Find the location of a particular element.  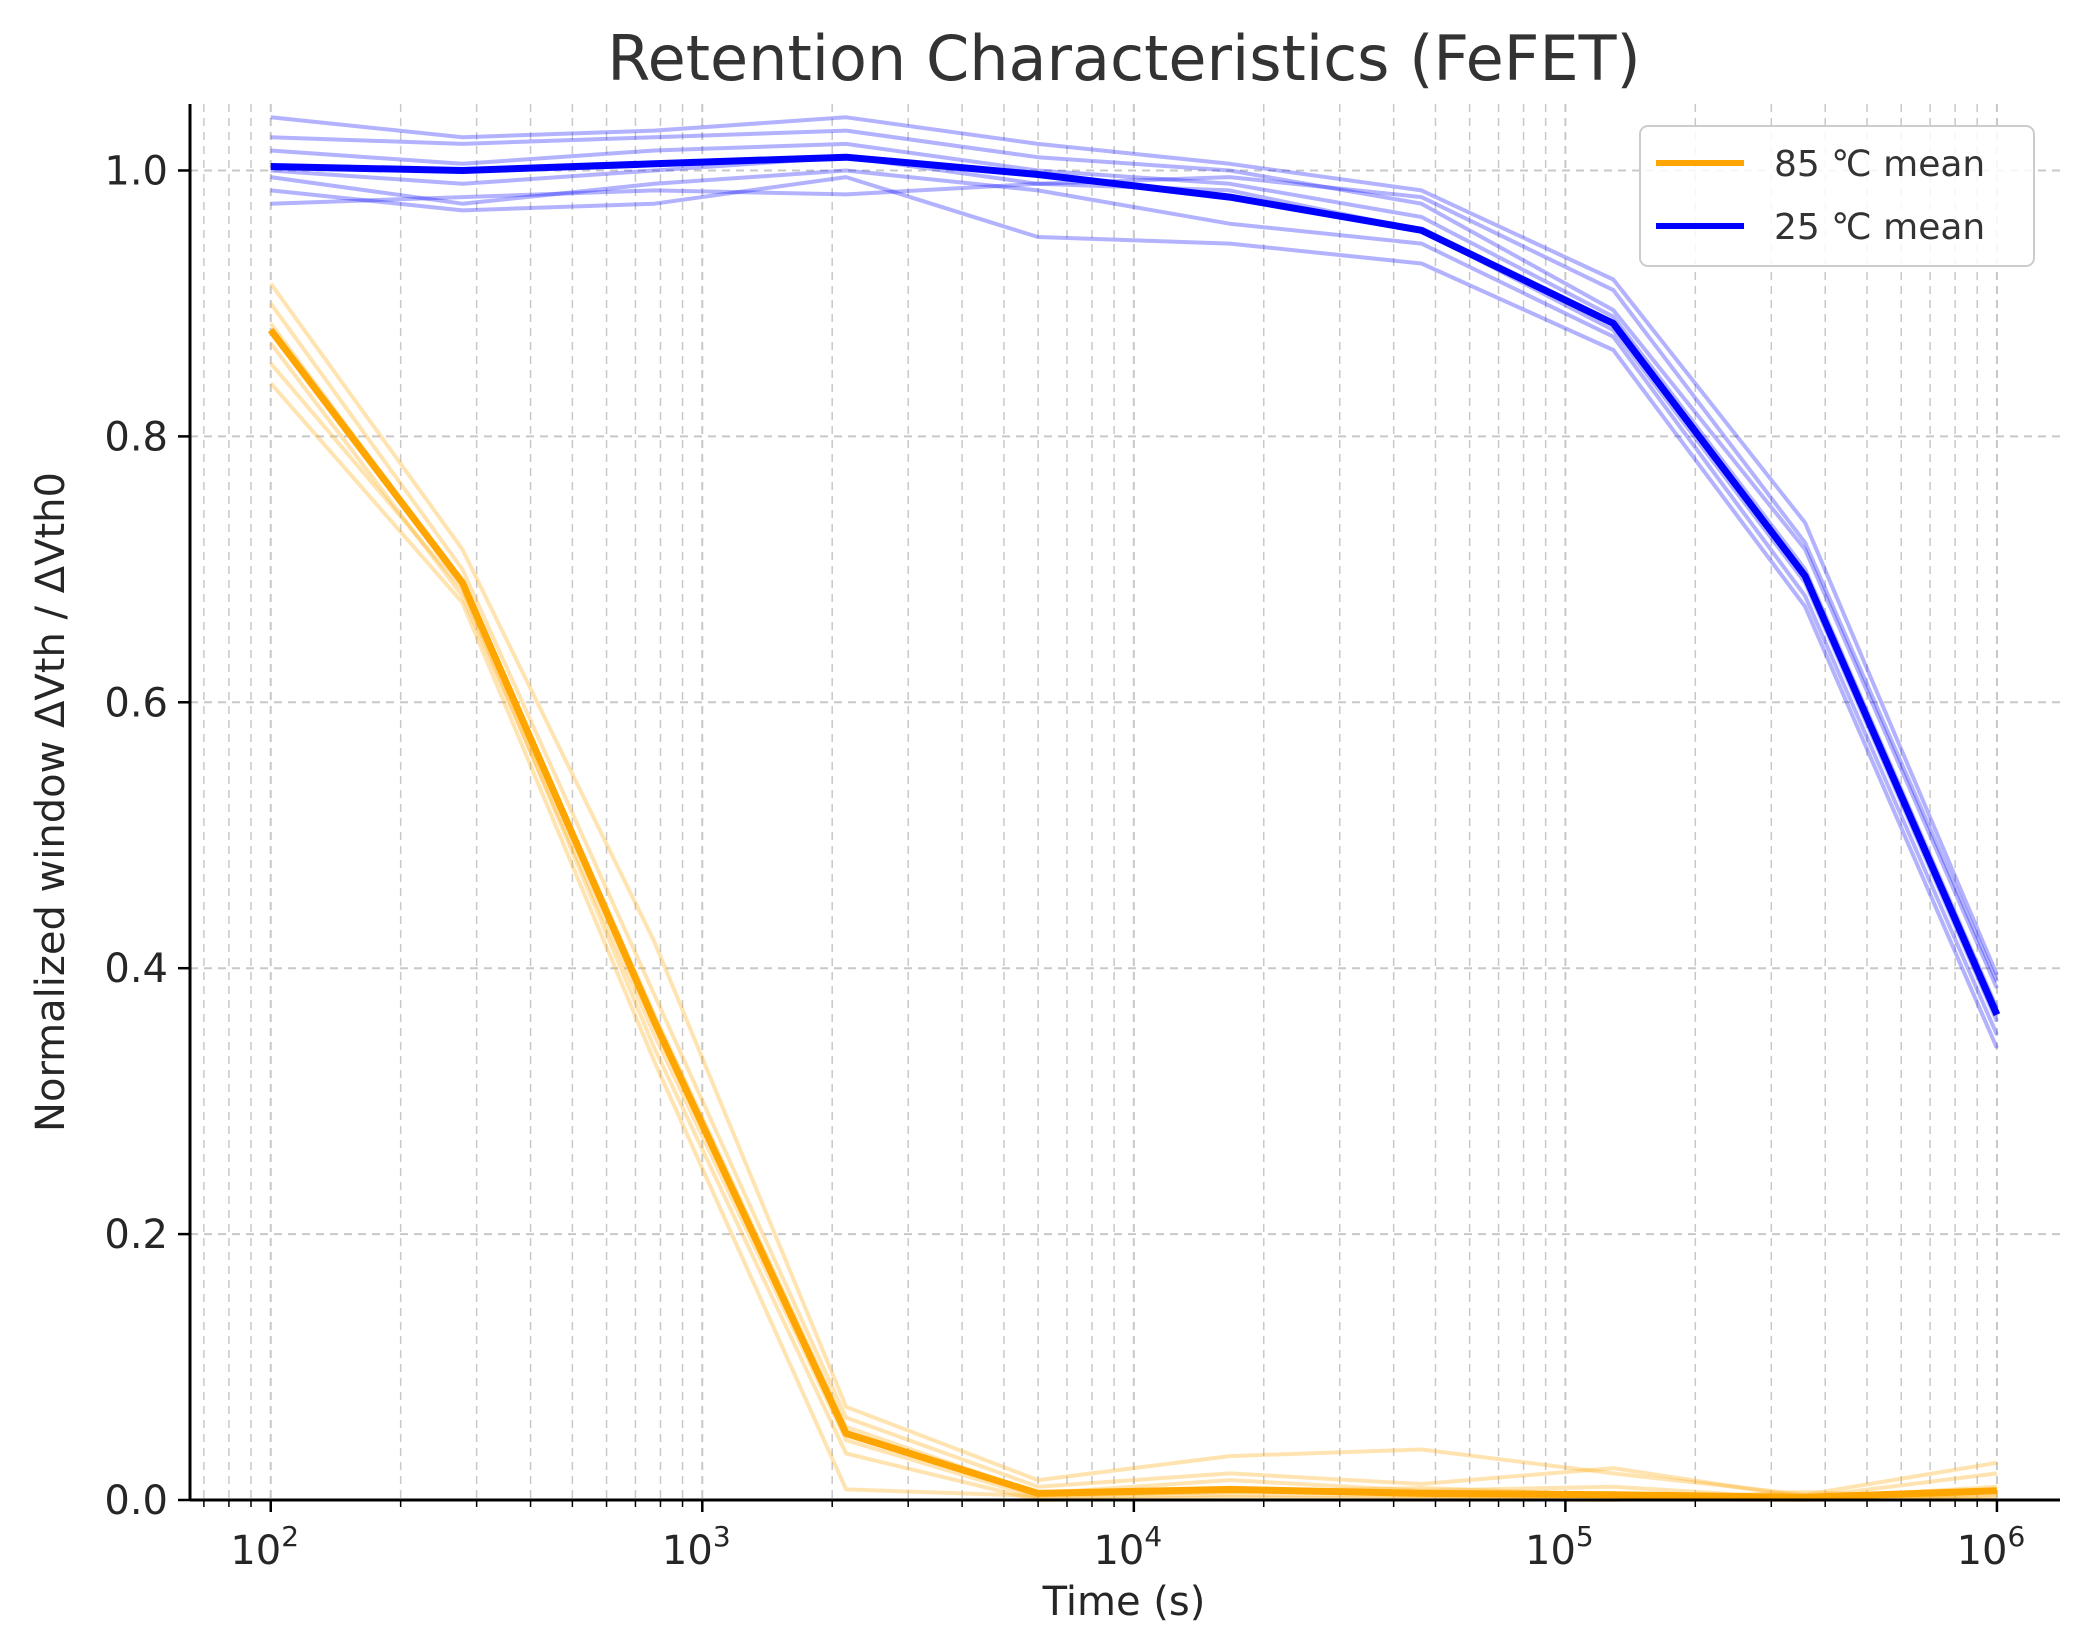

x-tick-exponent: 2 is located at coordinates (290, 1536).